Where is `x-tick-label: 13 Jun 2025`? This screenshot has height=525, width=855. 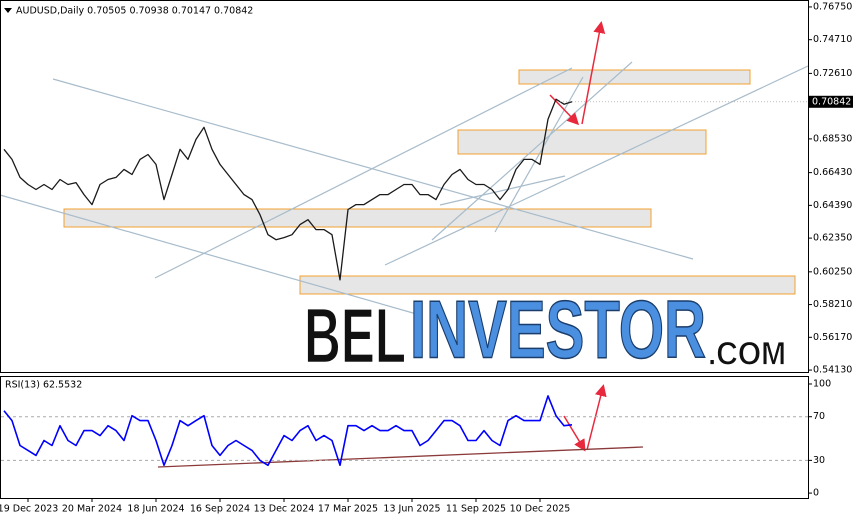 x-tick-label: 13 Jun 2025 is located at coordinates (411, 509).